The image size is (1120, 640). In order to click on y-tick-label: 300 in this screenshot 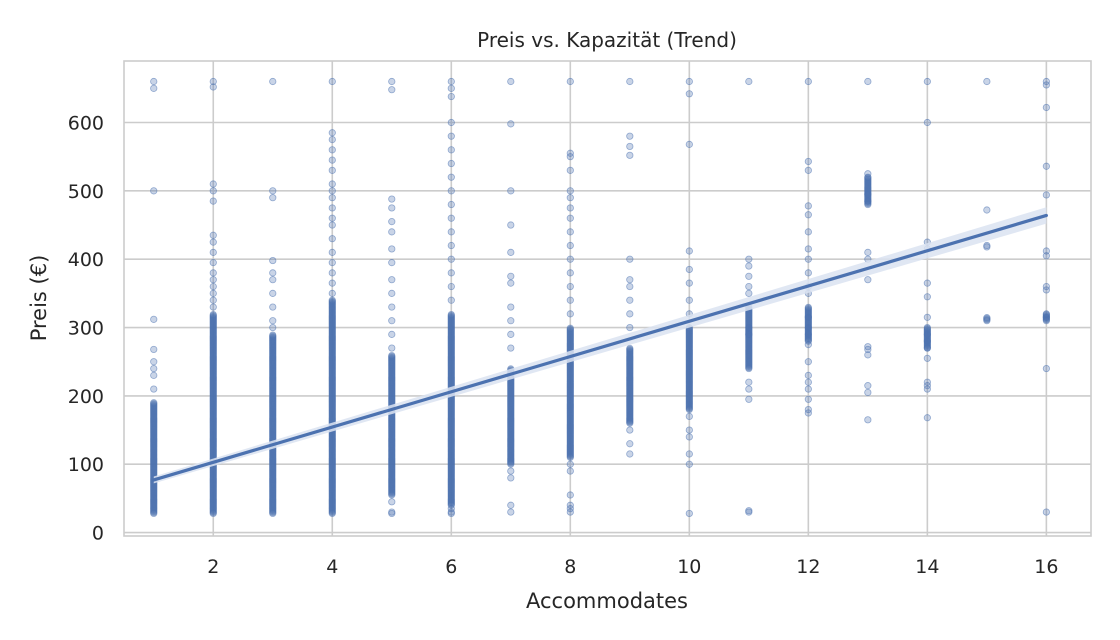, I will do `click(86, 329)`.